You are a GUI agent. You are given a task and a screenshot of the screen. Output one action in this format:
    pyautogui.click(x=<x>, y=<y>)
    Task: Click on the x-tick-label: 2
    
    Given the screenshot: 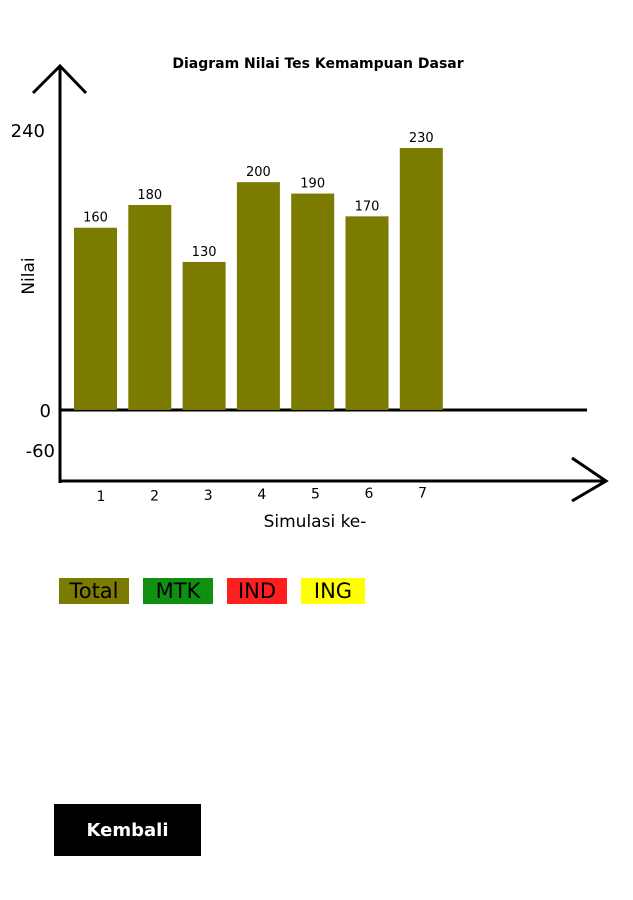 What is the action you would take?
    pyautogui.click(x=154, y=496)
    